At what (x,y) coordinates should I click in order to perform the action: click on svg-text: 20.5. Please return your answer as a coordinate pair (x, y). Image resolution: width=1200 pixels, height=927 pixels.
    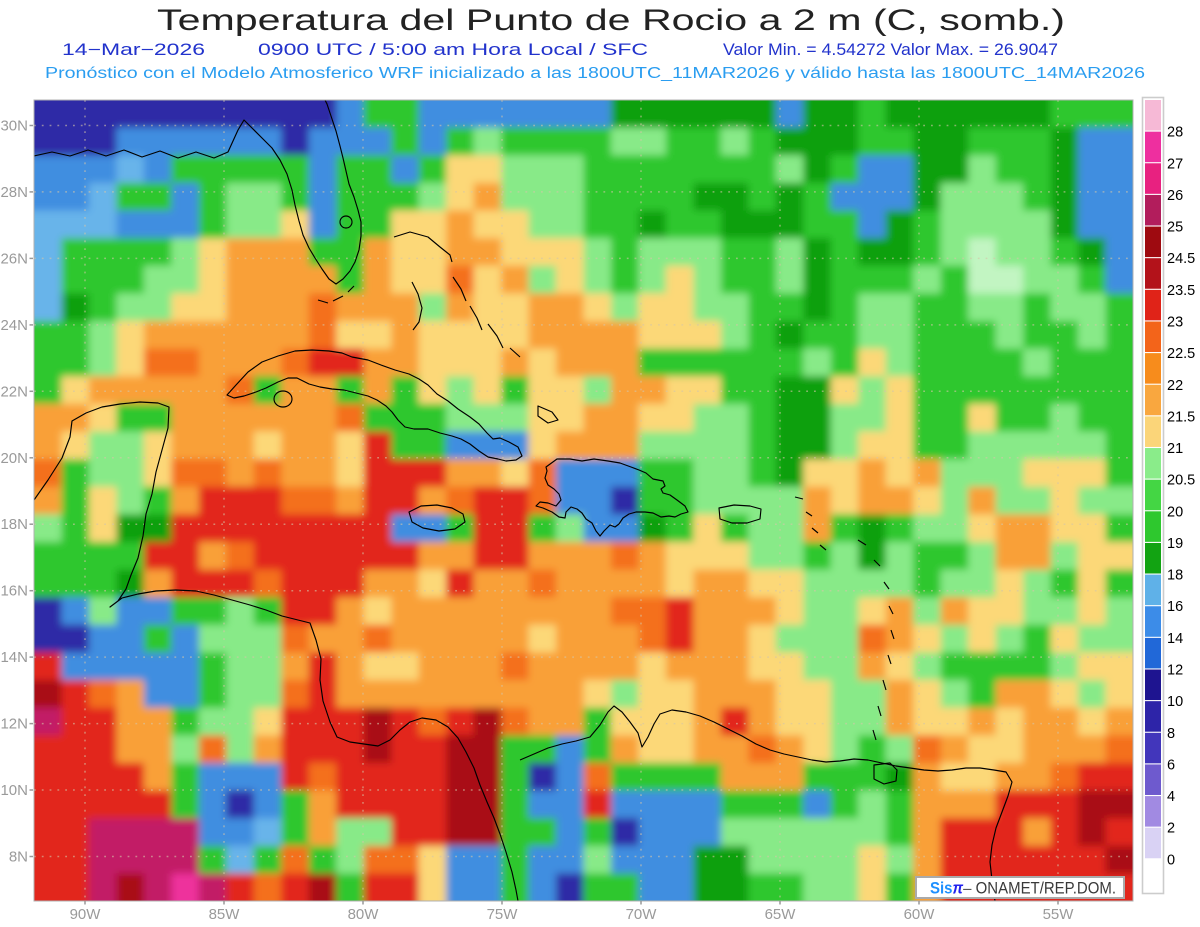
    Looking at the image, I should click on (1181, 481).